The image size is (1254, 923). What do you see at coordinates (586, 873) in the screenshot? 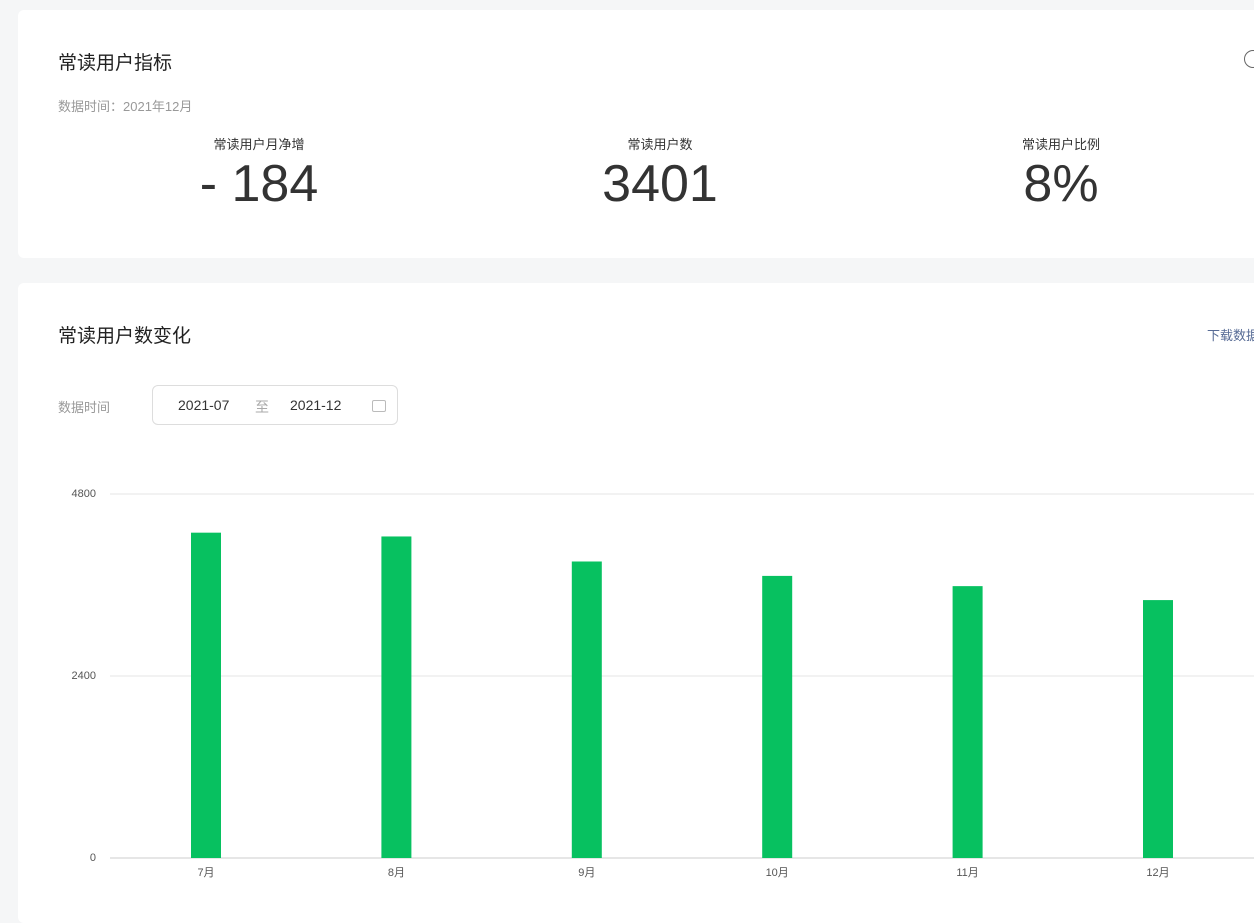
I see `x-tick-label: 9月` at bounding box center [586, 873].